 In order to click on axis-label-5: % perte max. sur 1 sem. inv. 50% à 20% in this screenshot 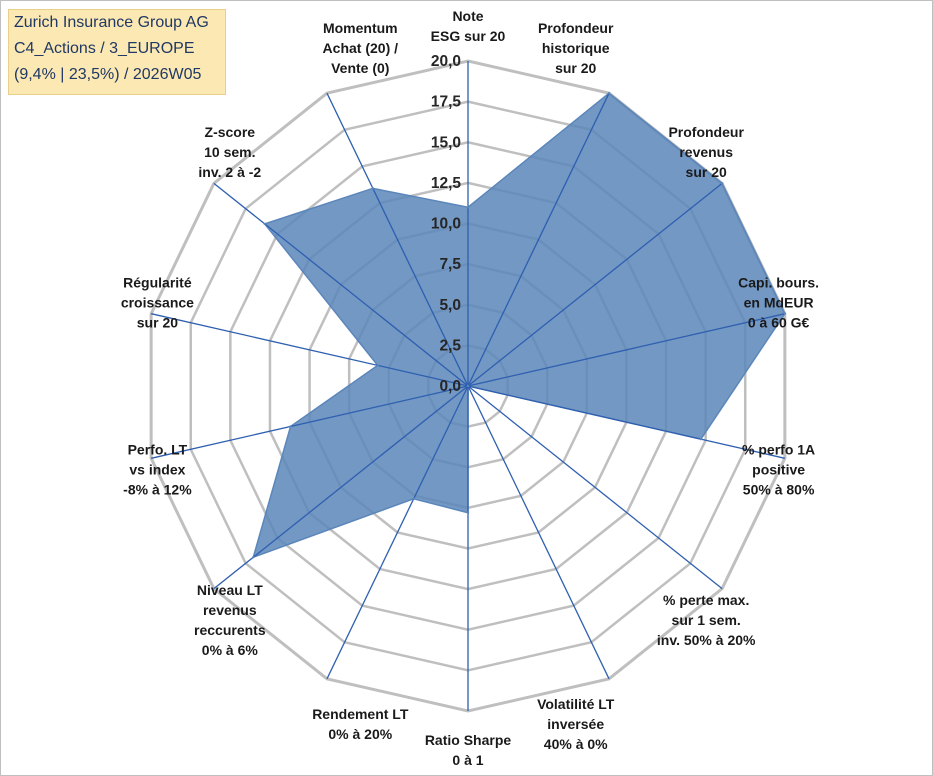, I will do `click(706, 620)`.